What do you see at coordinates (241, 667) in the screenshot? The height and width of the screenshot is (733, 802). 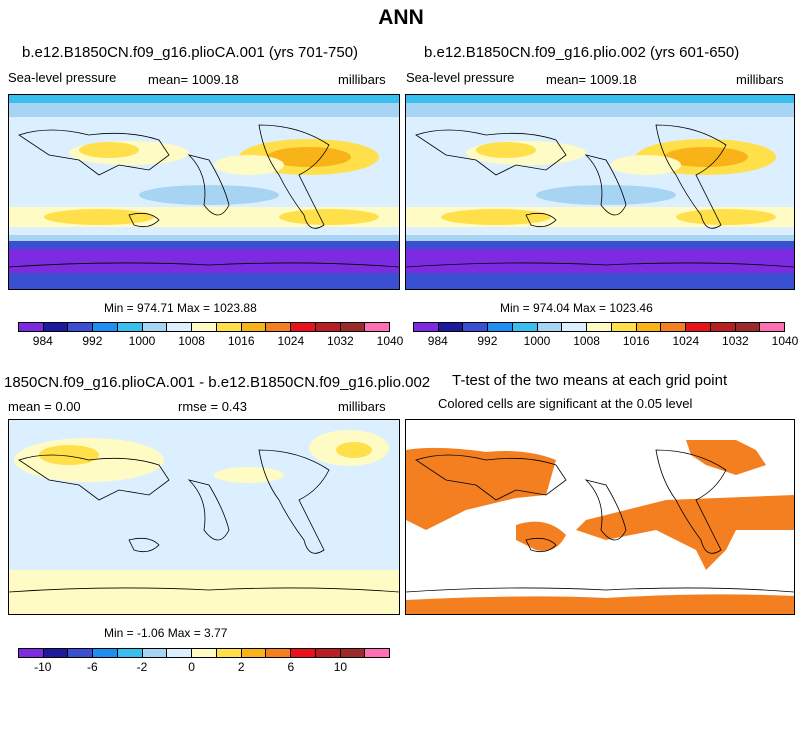 I see `colorbar-tick-label: 2` at bounding box center [241, 667].